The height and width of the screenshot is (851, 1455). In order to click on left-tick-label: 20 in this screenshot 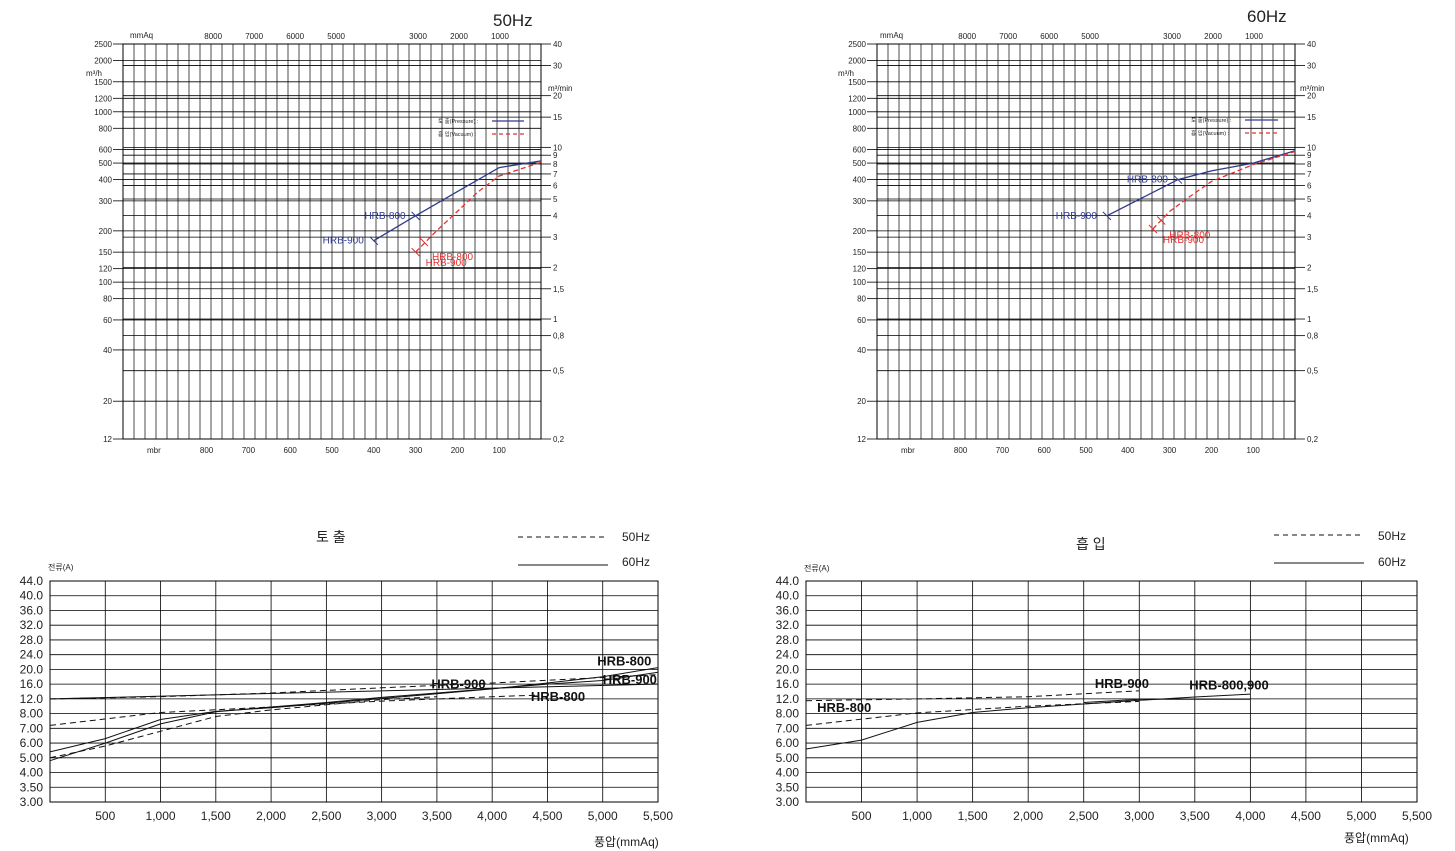, I will do `click(861, 401)`.